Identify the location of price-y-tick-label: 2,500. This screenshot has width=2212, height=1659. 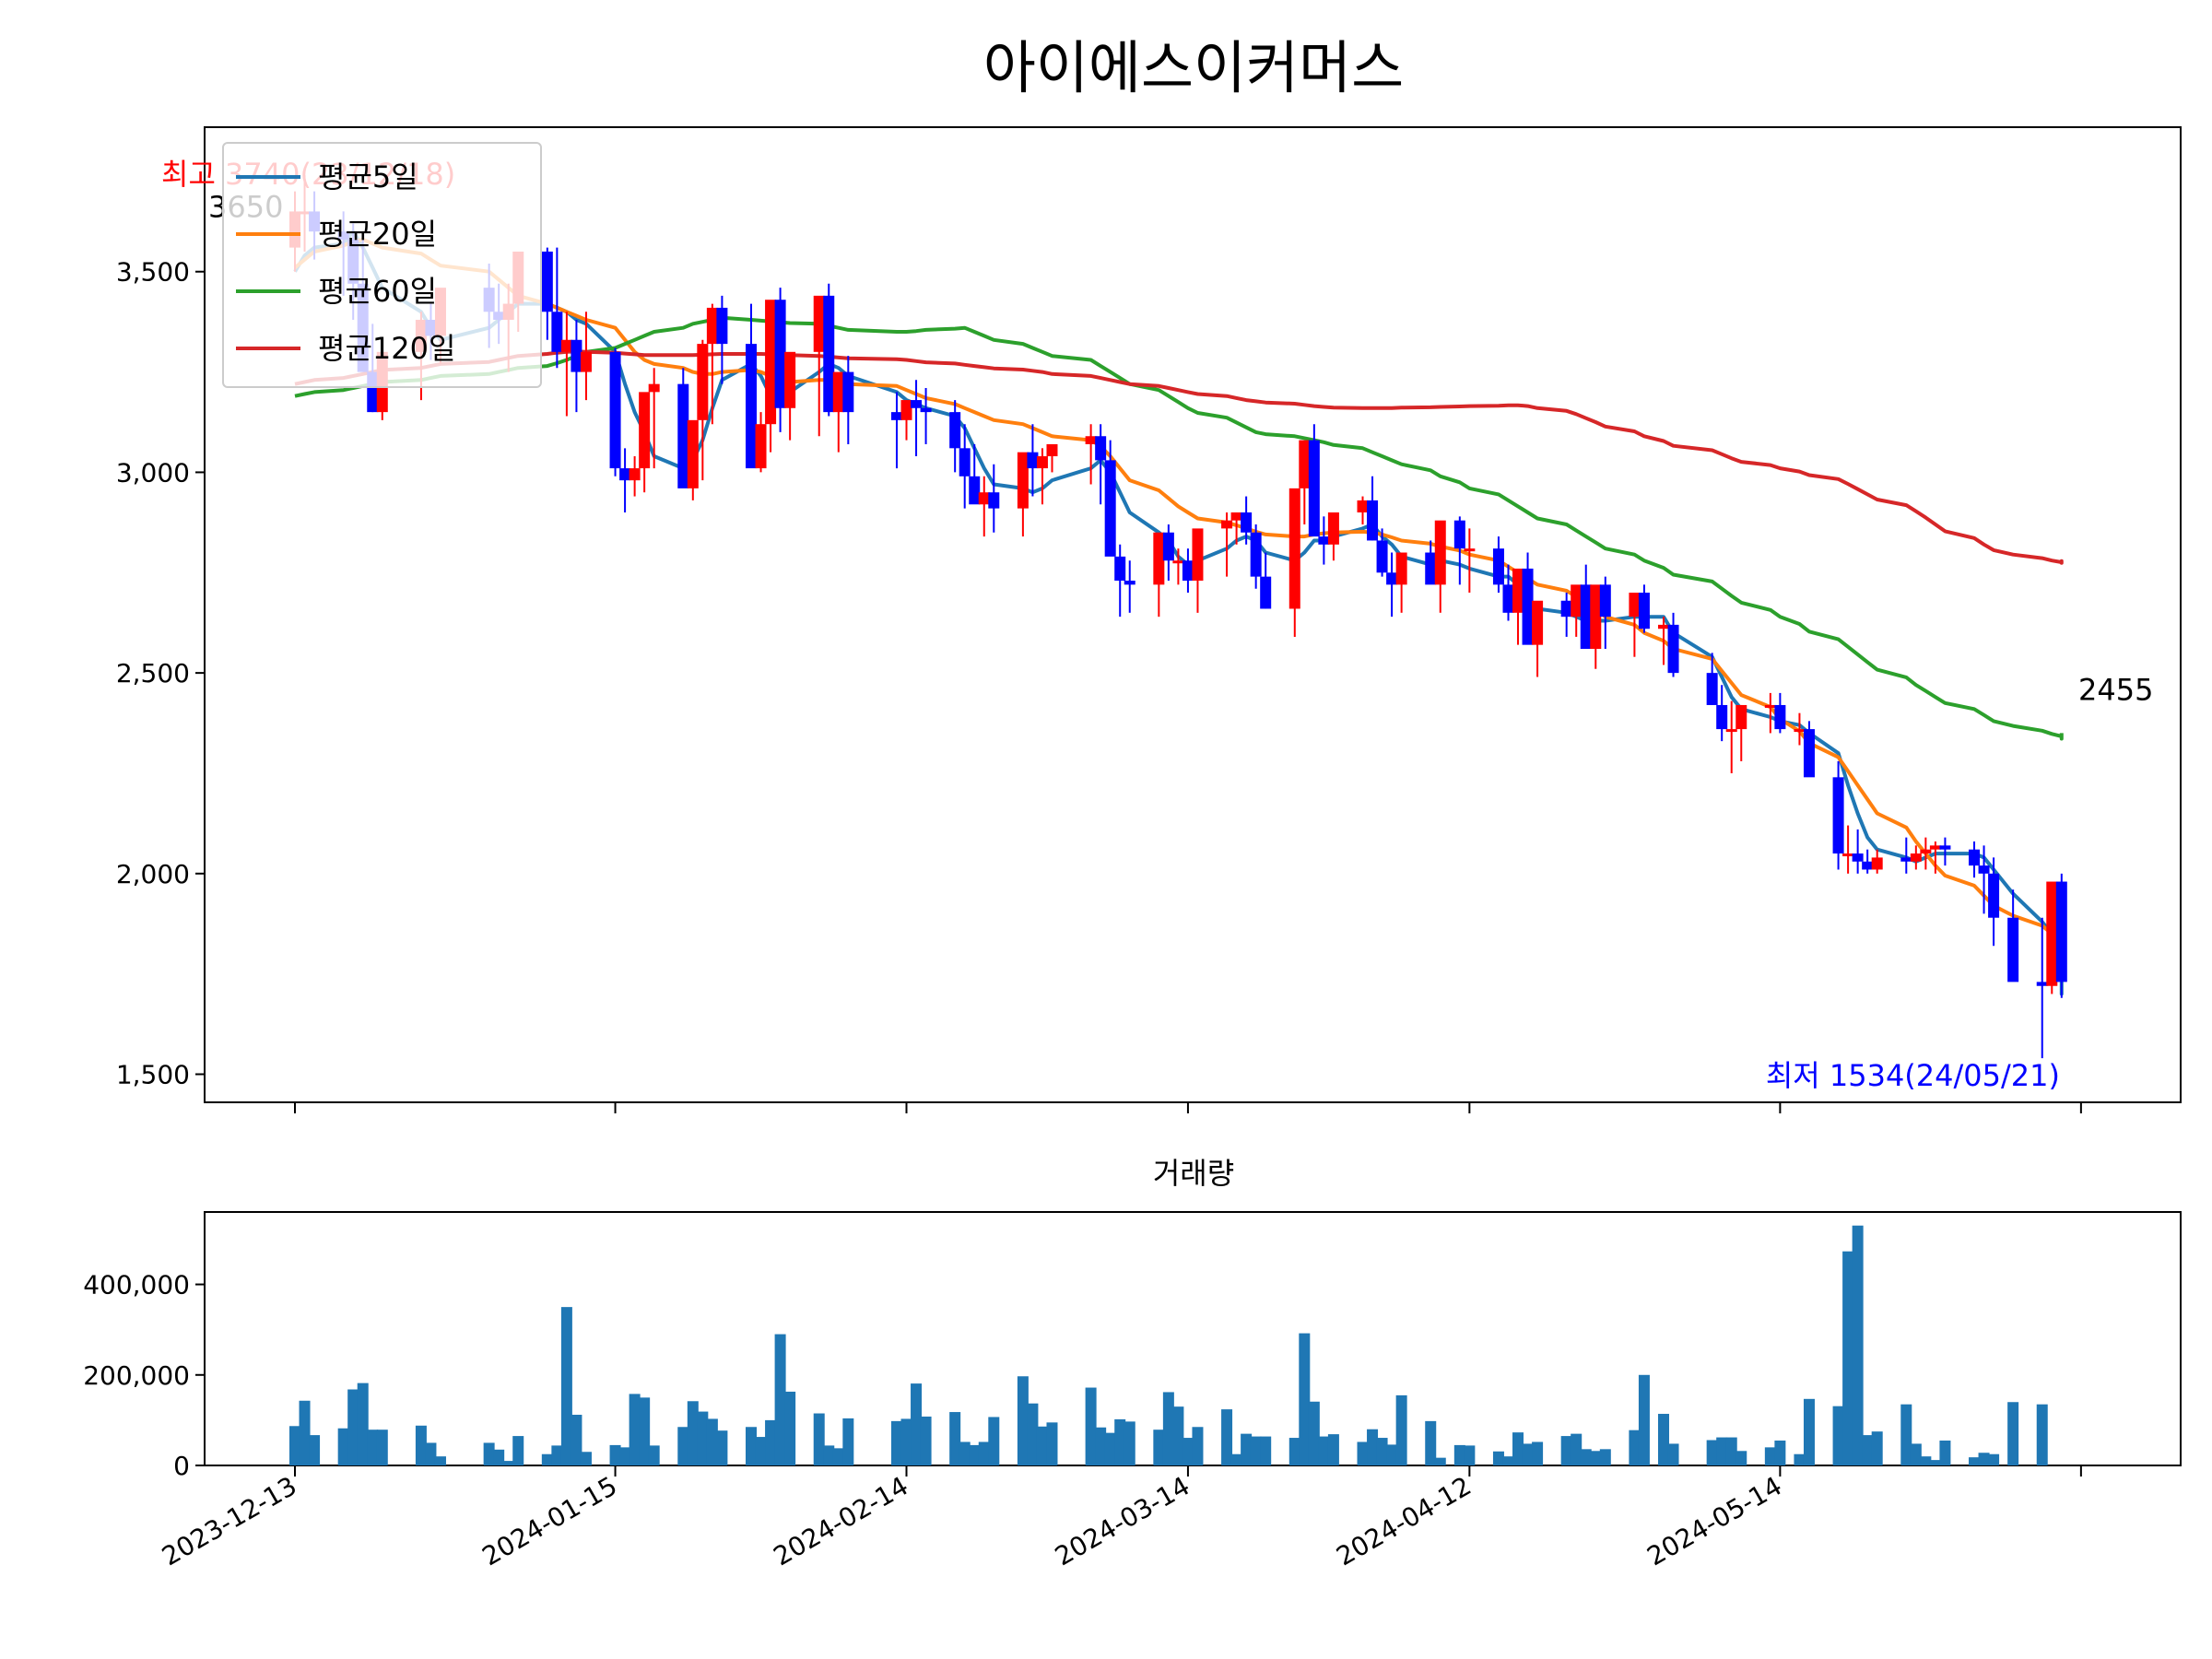
(153, 673).